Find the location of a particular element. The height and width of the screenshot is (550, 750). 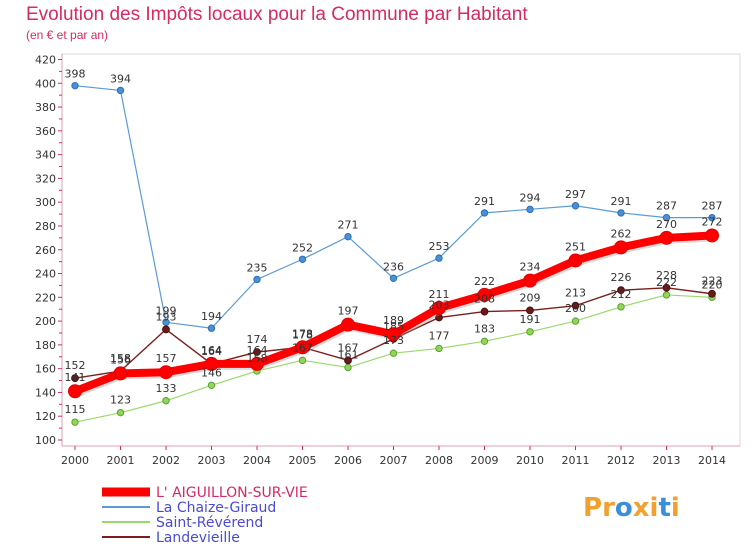

data-label-la-chaize-giraud: 297 is located at coordinates (575, 194).